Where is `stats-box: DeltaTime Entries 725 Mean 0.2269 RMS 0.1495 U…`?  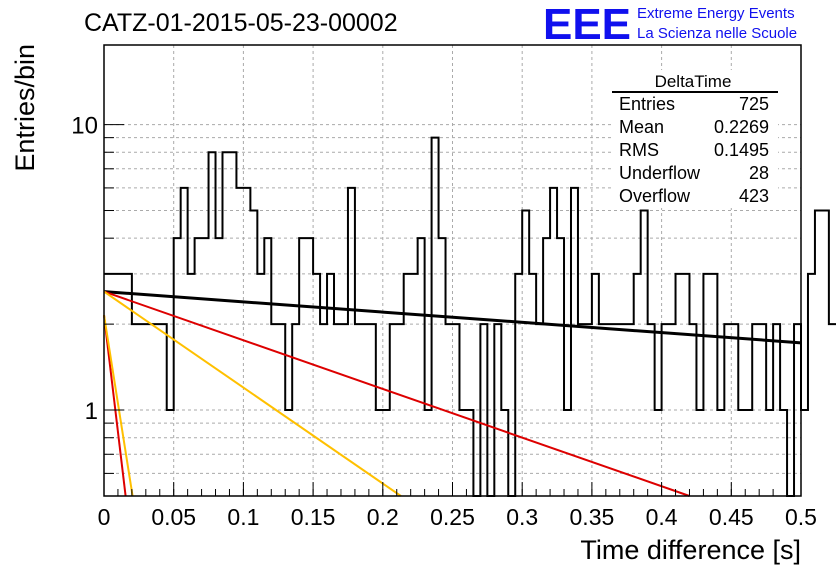
stats-box: DeltaTime Entries 725 Mean 0.2269 RMS 0.1495 U… is located at coordinates (695, 139).